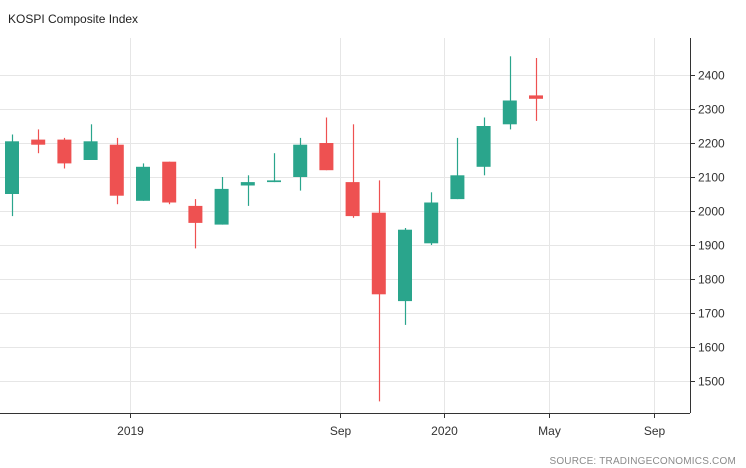  I want to click on y-tick-label: 2100, so click(711, 178).